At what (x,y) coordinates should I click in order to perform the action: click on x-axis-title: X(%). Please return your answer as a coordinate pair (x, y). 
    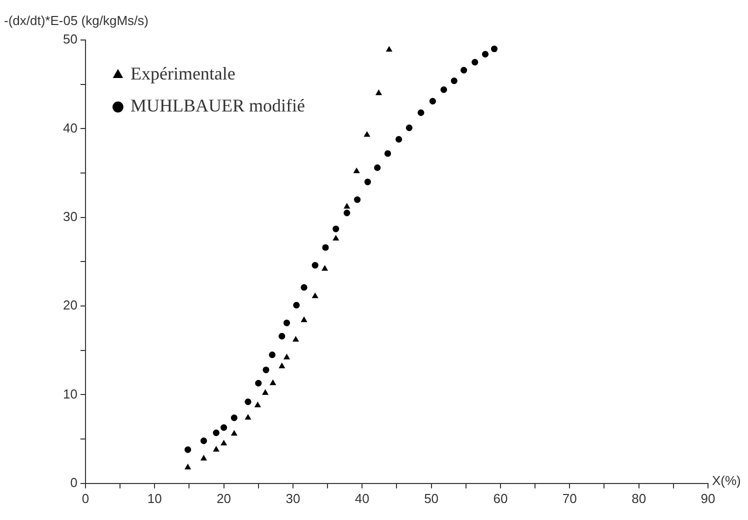
    Looking at the image, I should click on (726, 480).